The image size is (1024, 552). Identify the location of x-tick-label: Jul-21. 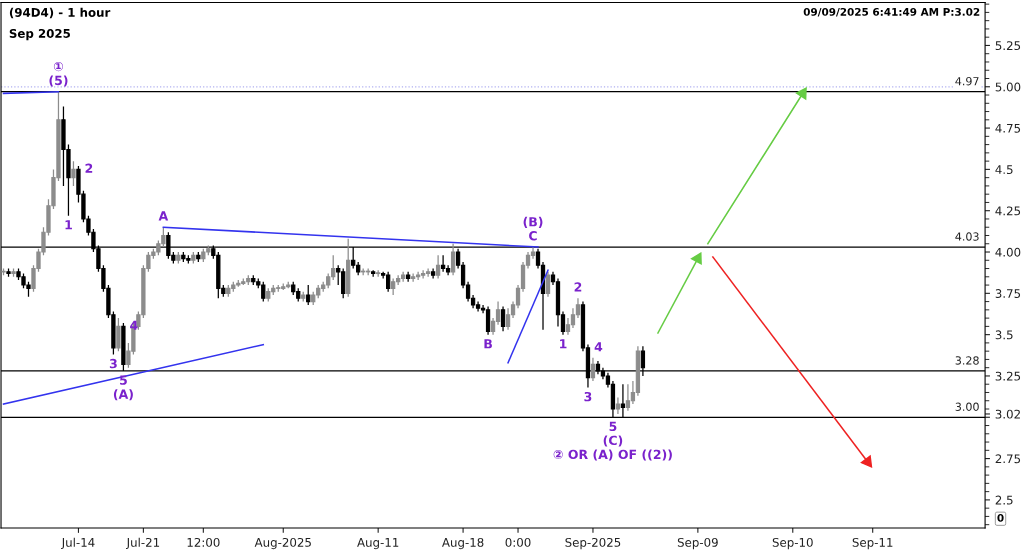
(143, 543).